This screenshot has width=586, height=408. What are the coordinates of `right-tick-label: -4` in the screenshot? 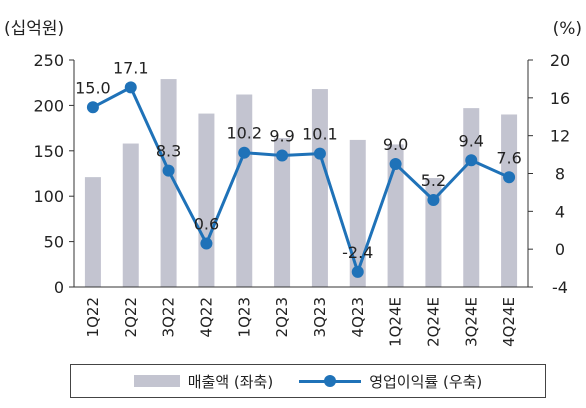 It's located at (560, 287).